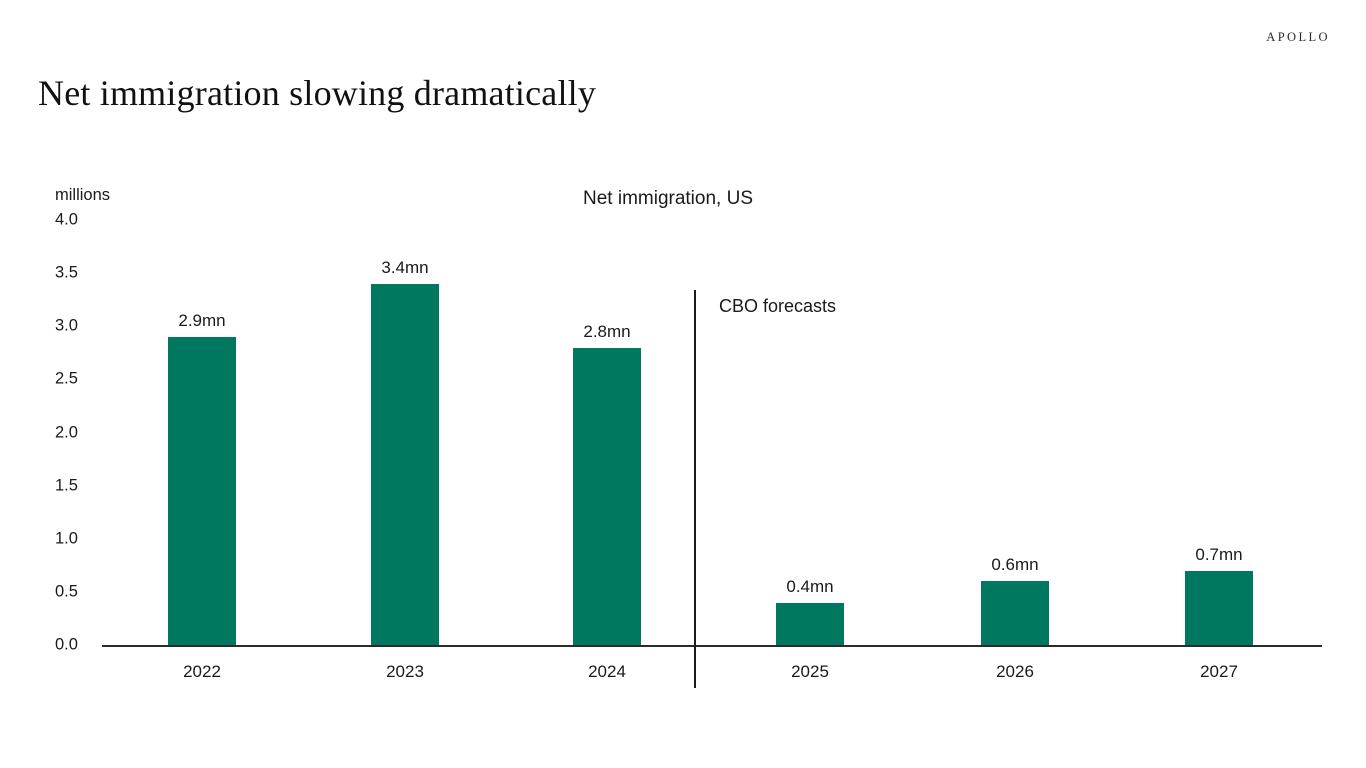  I want to click on bar-value-label-2023: 3.4mn, so click(405, 267).